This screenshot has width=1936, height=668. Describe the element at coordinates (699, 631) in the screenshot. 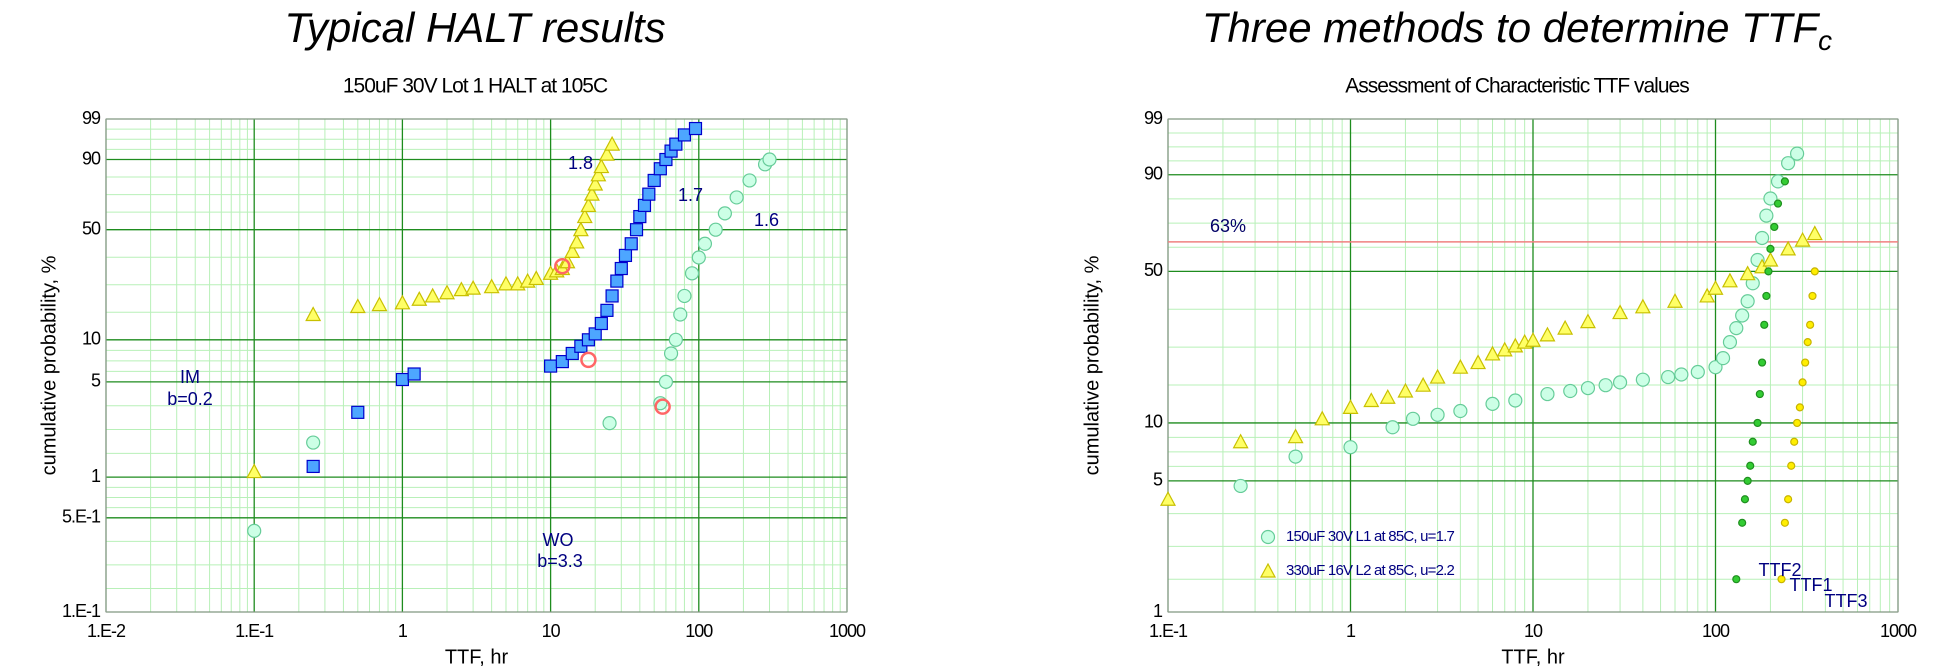

I see `x-tick-label: 100` at that location.